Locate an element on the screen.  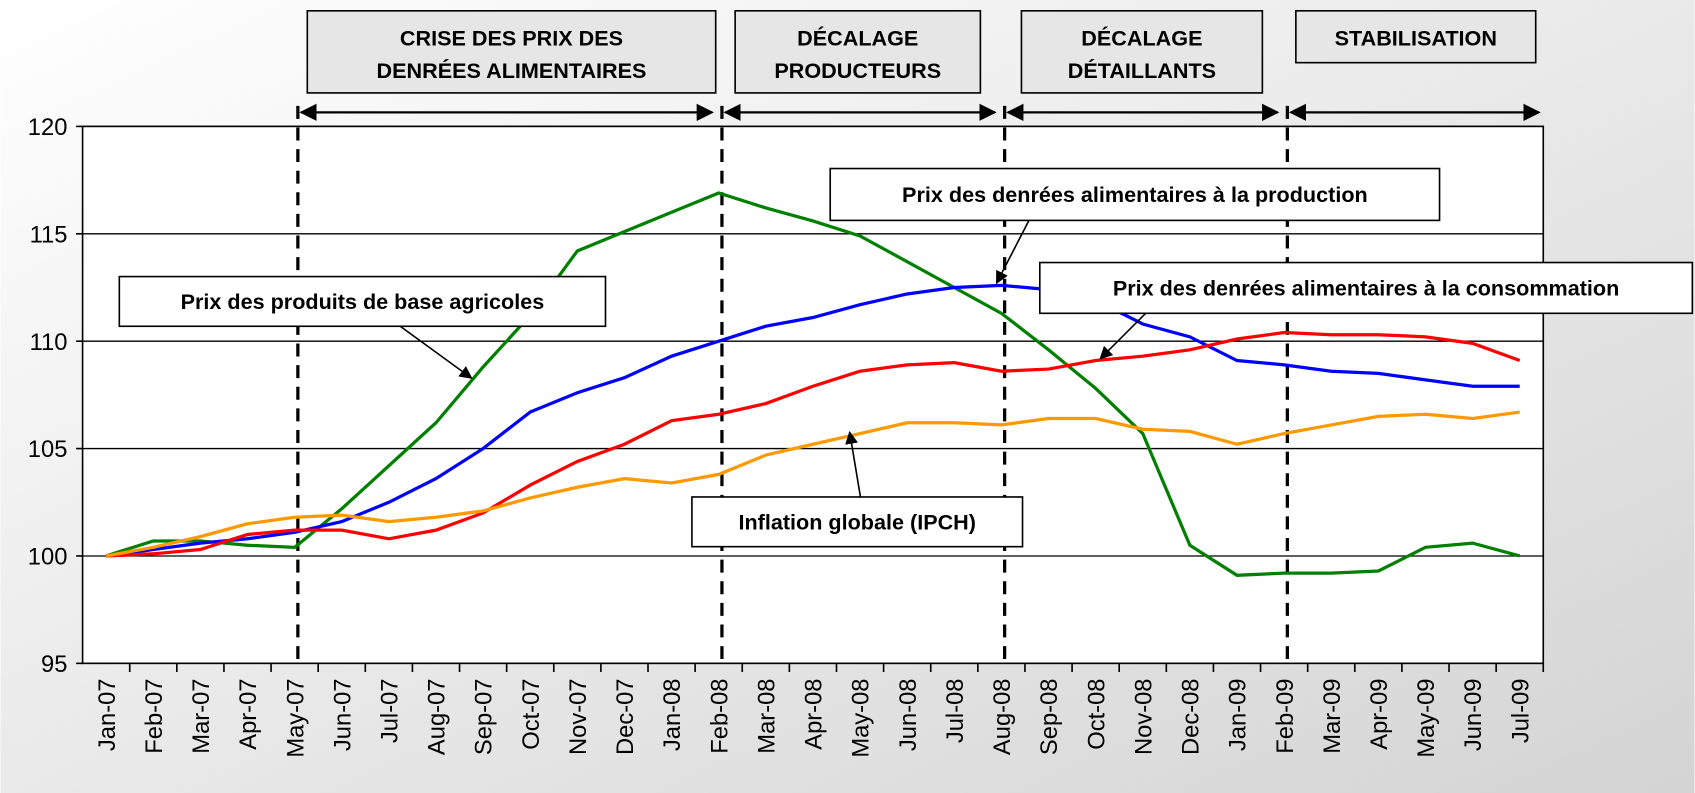
phase-label: STABILISATION is located at coordinates (1416, 37).